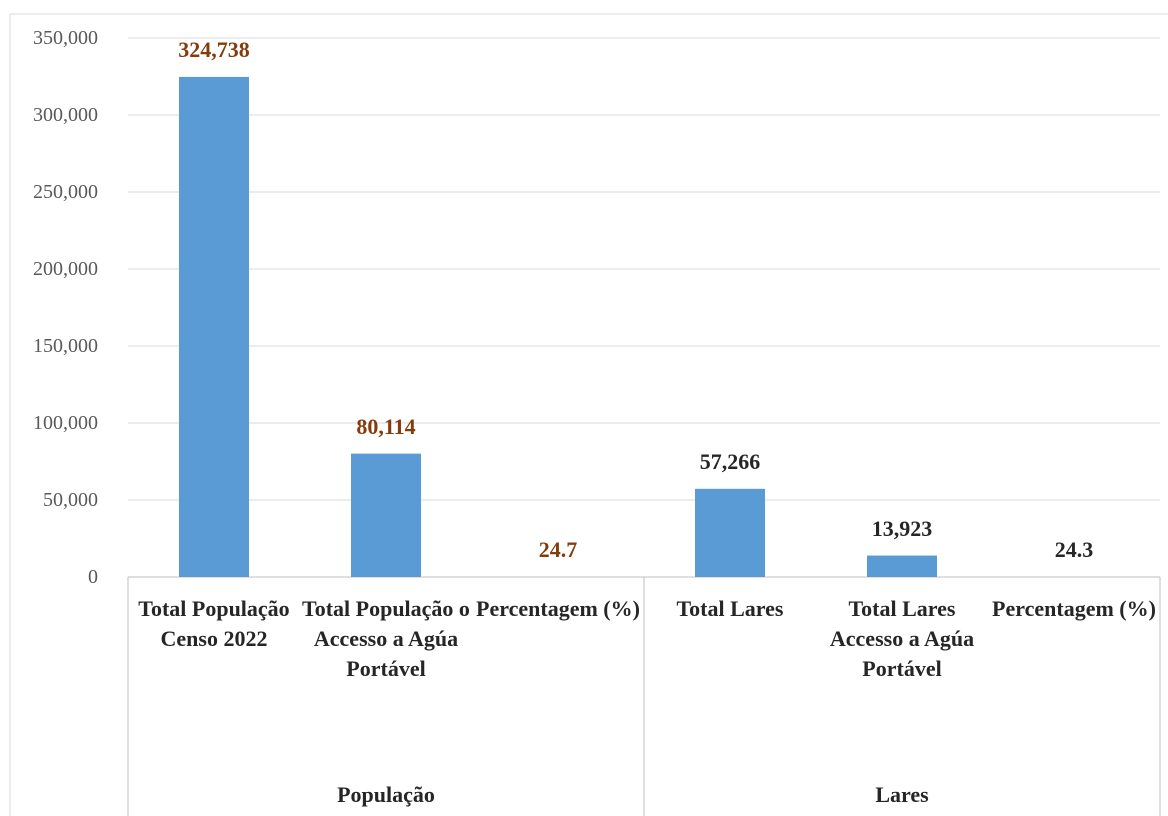  I want to click on data-label: 324,738, so click(214, 49).